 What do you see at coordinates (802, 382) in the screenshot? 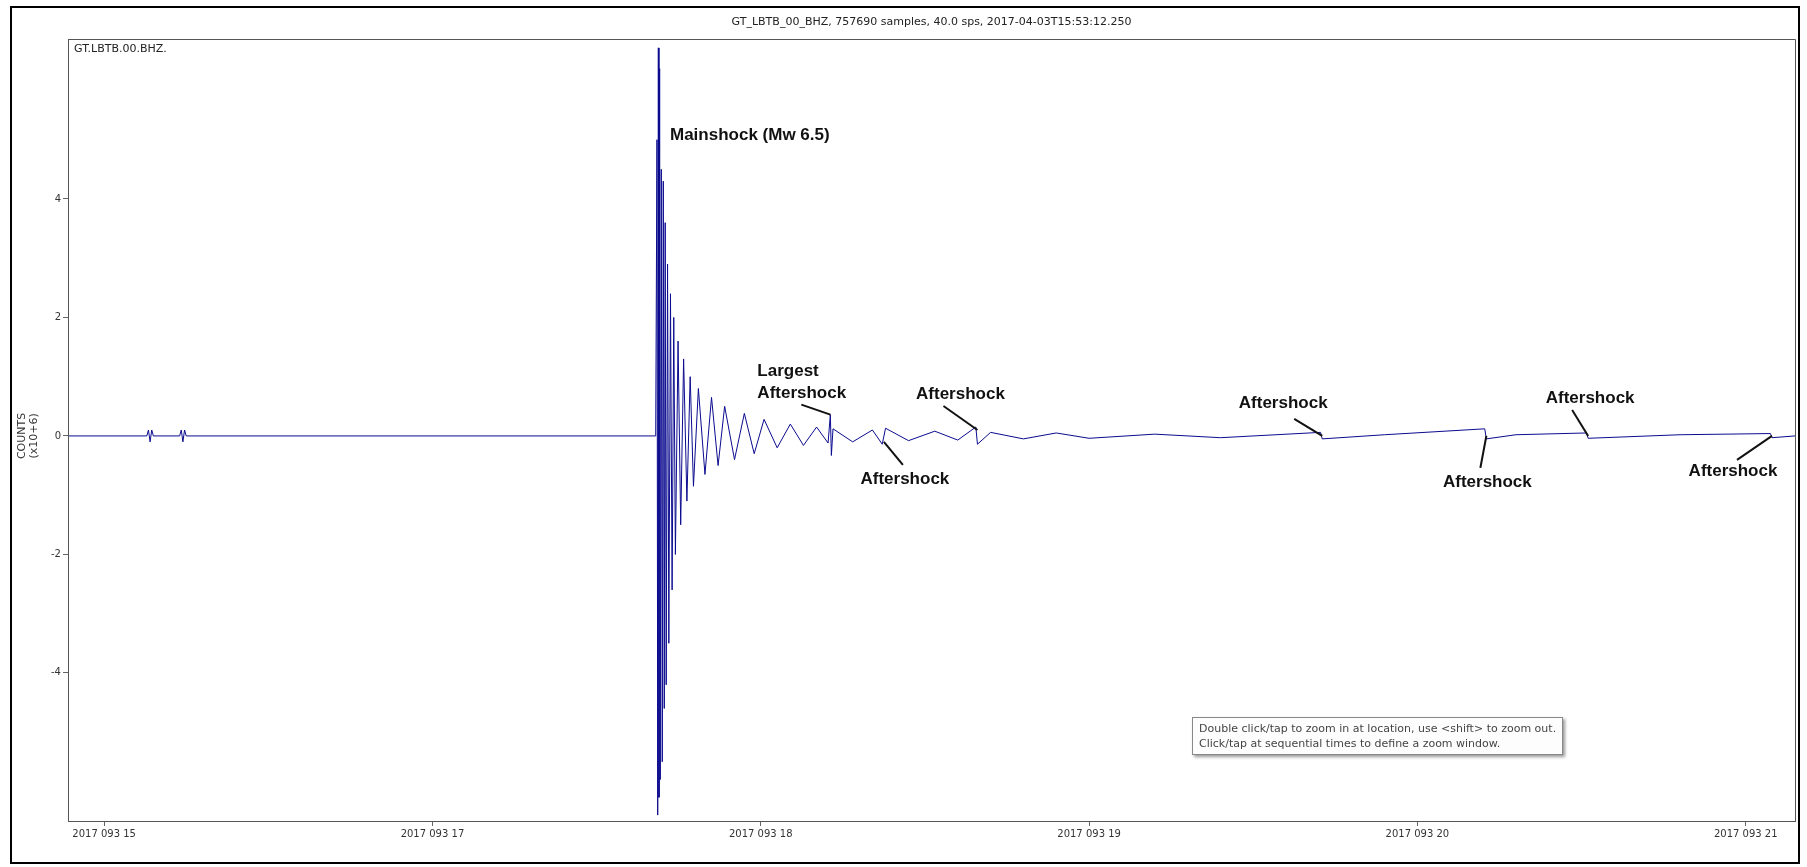
I see `annotation: Largest Aftershock` at bounding box center [802, 382].